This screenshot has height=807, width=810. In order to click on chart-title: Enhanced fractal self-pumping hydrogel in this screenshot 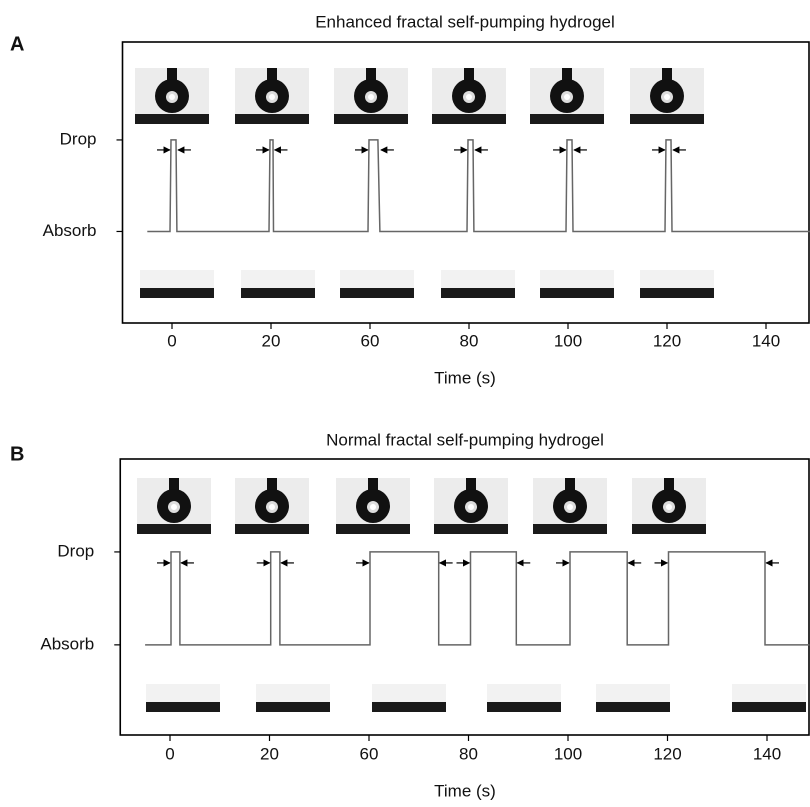, I will do `click(465, 21)`.